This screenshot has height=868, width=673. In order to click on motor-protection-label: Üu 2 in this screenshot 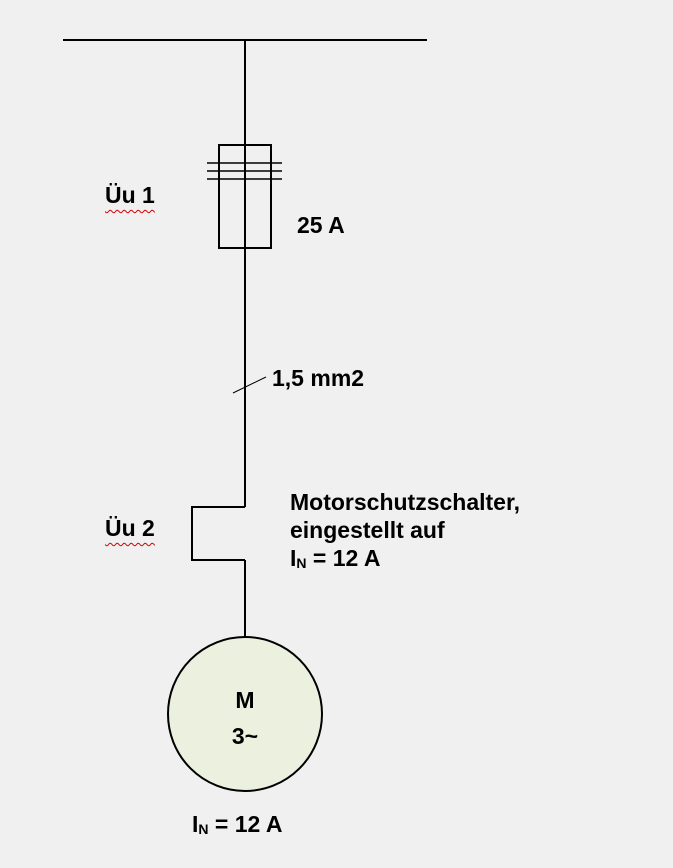, I will do `click(130, 528)`.